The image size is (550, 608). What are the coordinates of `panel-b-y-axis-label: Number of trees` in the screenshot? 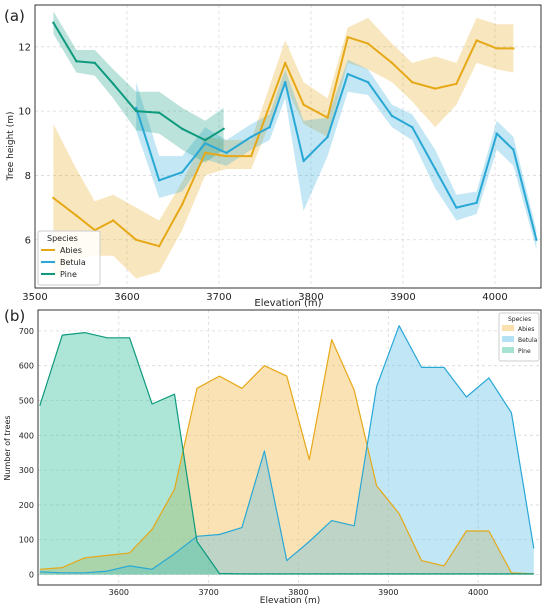 It's located at (7, 447).